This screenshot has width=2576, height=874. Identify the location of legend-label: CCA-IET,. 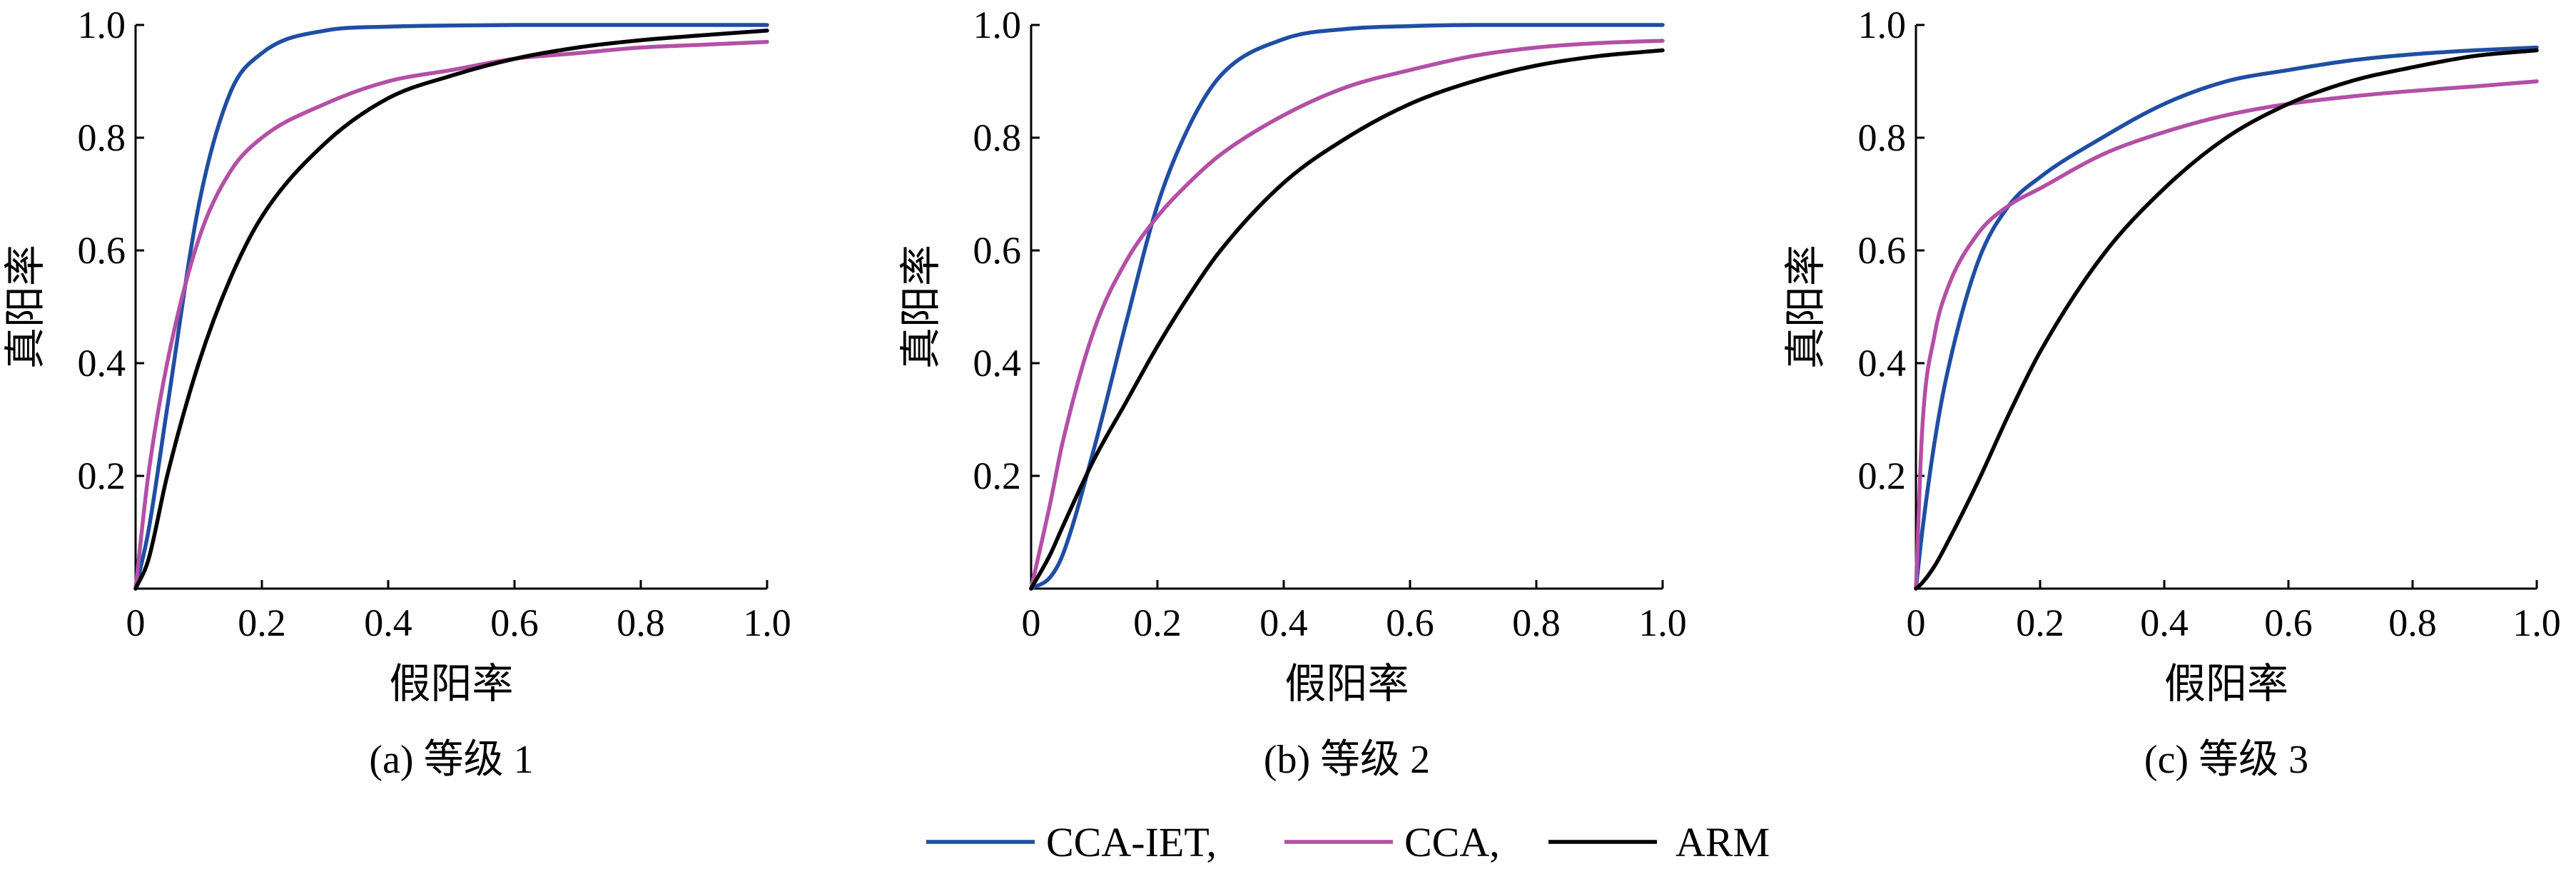
(1131, 842).